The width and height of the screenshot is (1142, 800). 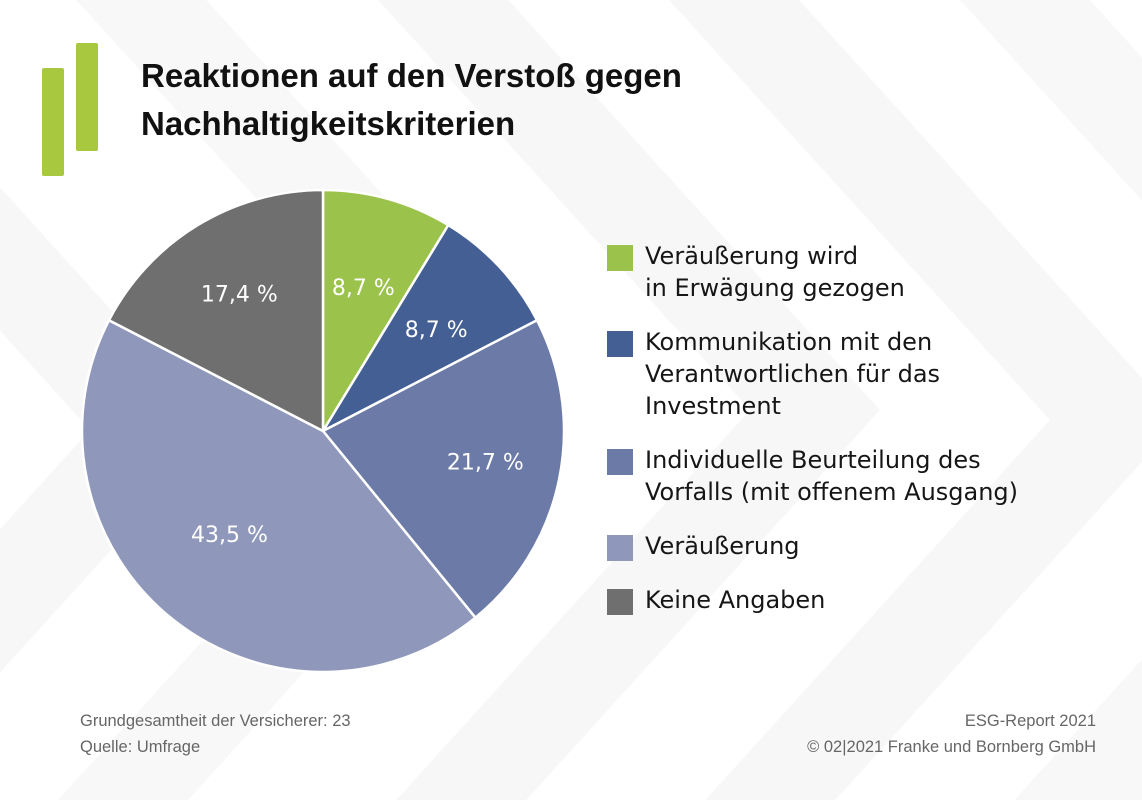 What do you see at coordinates (951, 747) in the screenshot?
I see `footer-copyright-line: © 02|2021 Franke und Bornberg GmbH` at bounding box center [951, 747].